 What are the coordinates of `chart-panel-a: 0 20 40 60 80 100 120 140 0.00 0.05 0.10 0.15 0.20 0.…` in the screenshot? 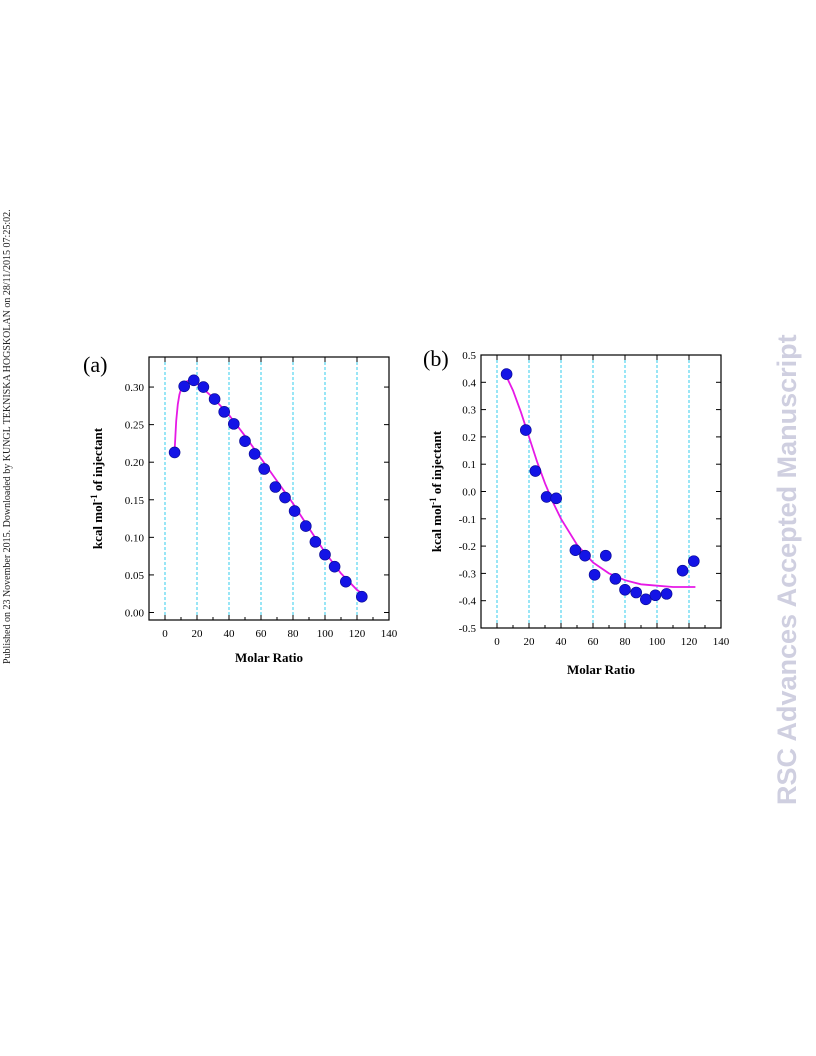 It's located at (240, 508).